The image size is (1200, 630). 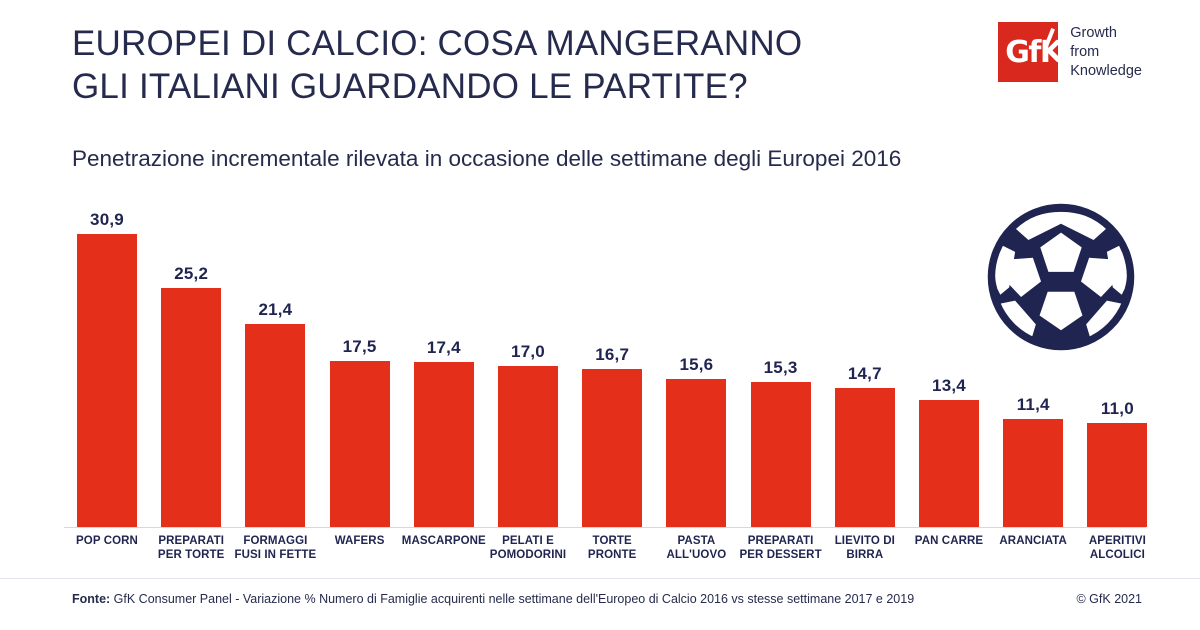 I want to click on bar-value-label: 16,7, so click(x=612, y=354).